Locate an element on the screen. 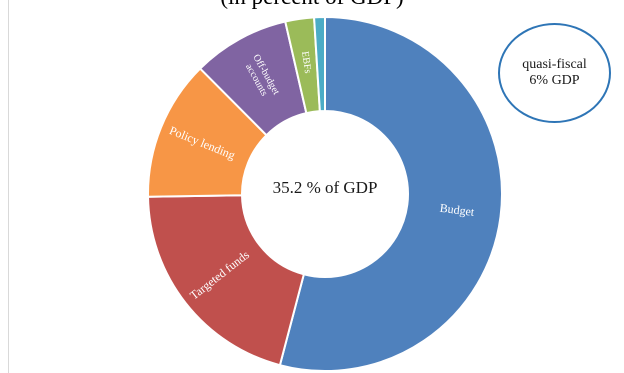 The width and height of the screenshot is (624, 373). donut-center-label: 35.2 % of GDP is located at coordinates (325, 187).